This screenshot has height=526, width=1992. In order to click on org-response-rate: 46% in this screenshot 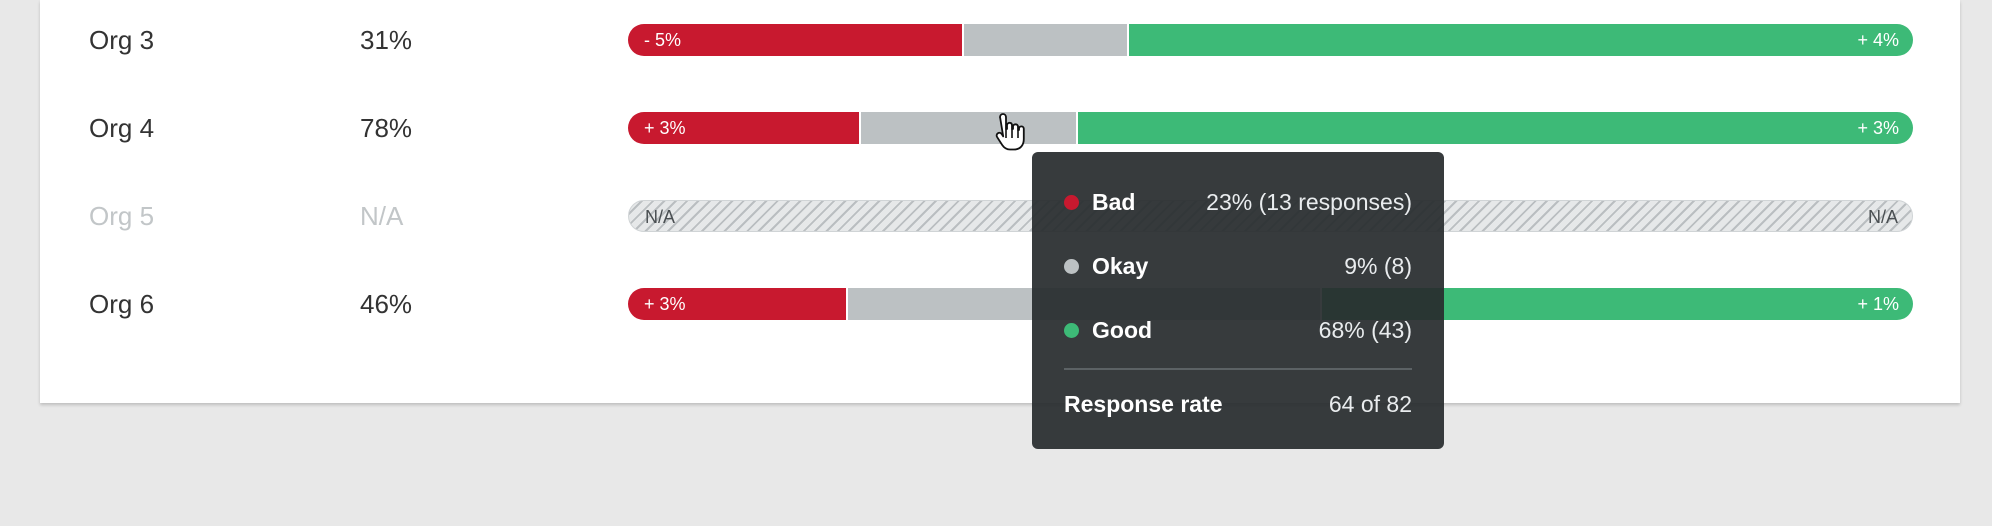, I will do `click(386, 304)`.